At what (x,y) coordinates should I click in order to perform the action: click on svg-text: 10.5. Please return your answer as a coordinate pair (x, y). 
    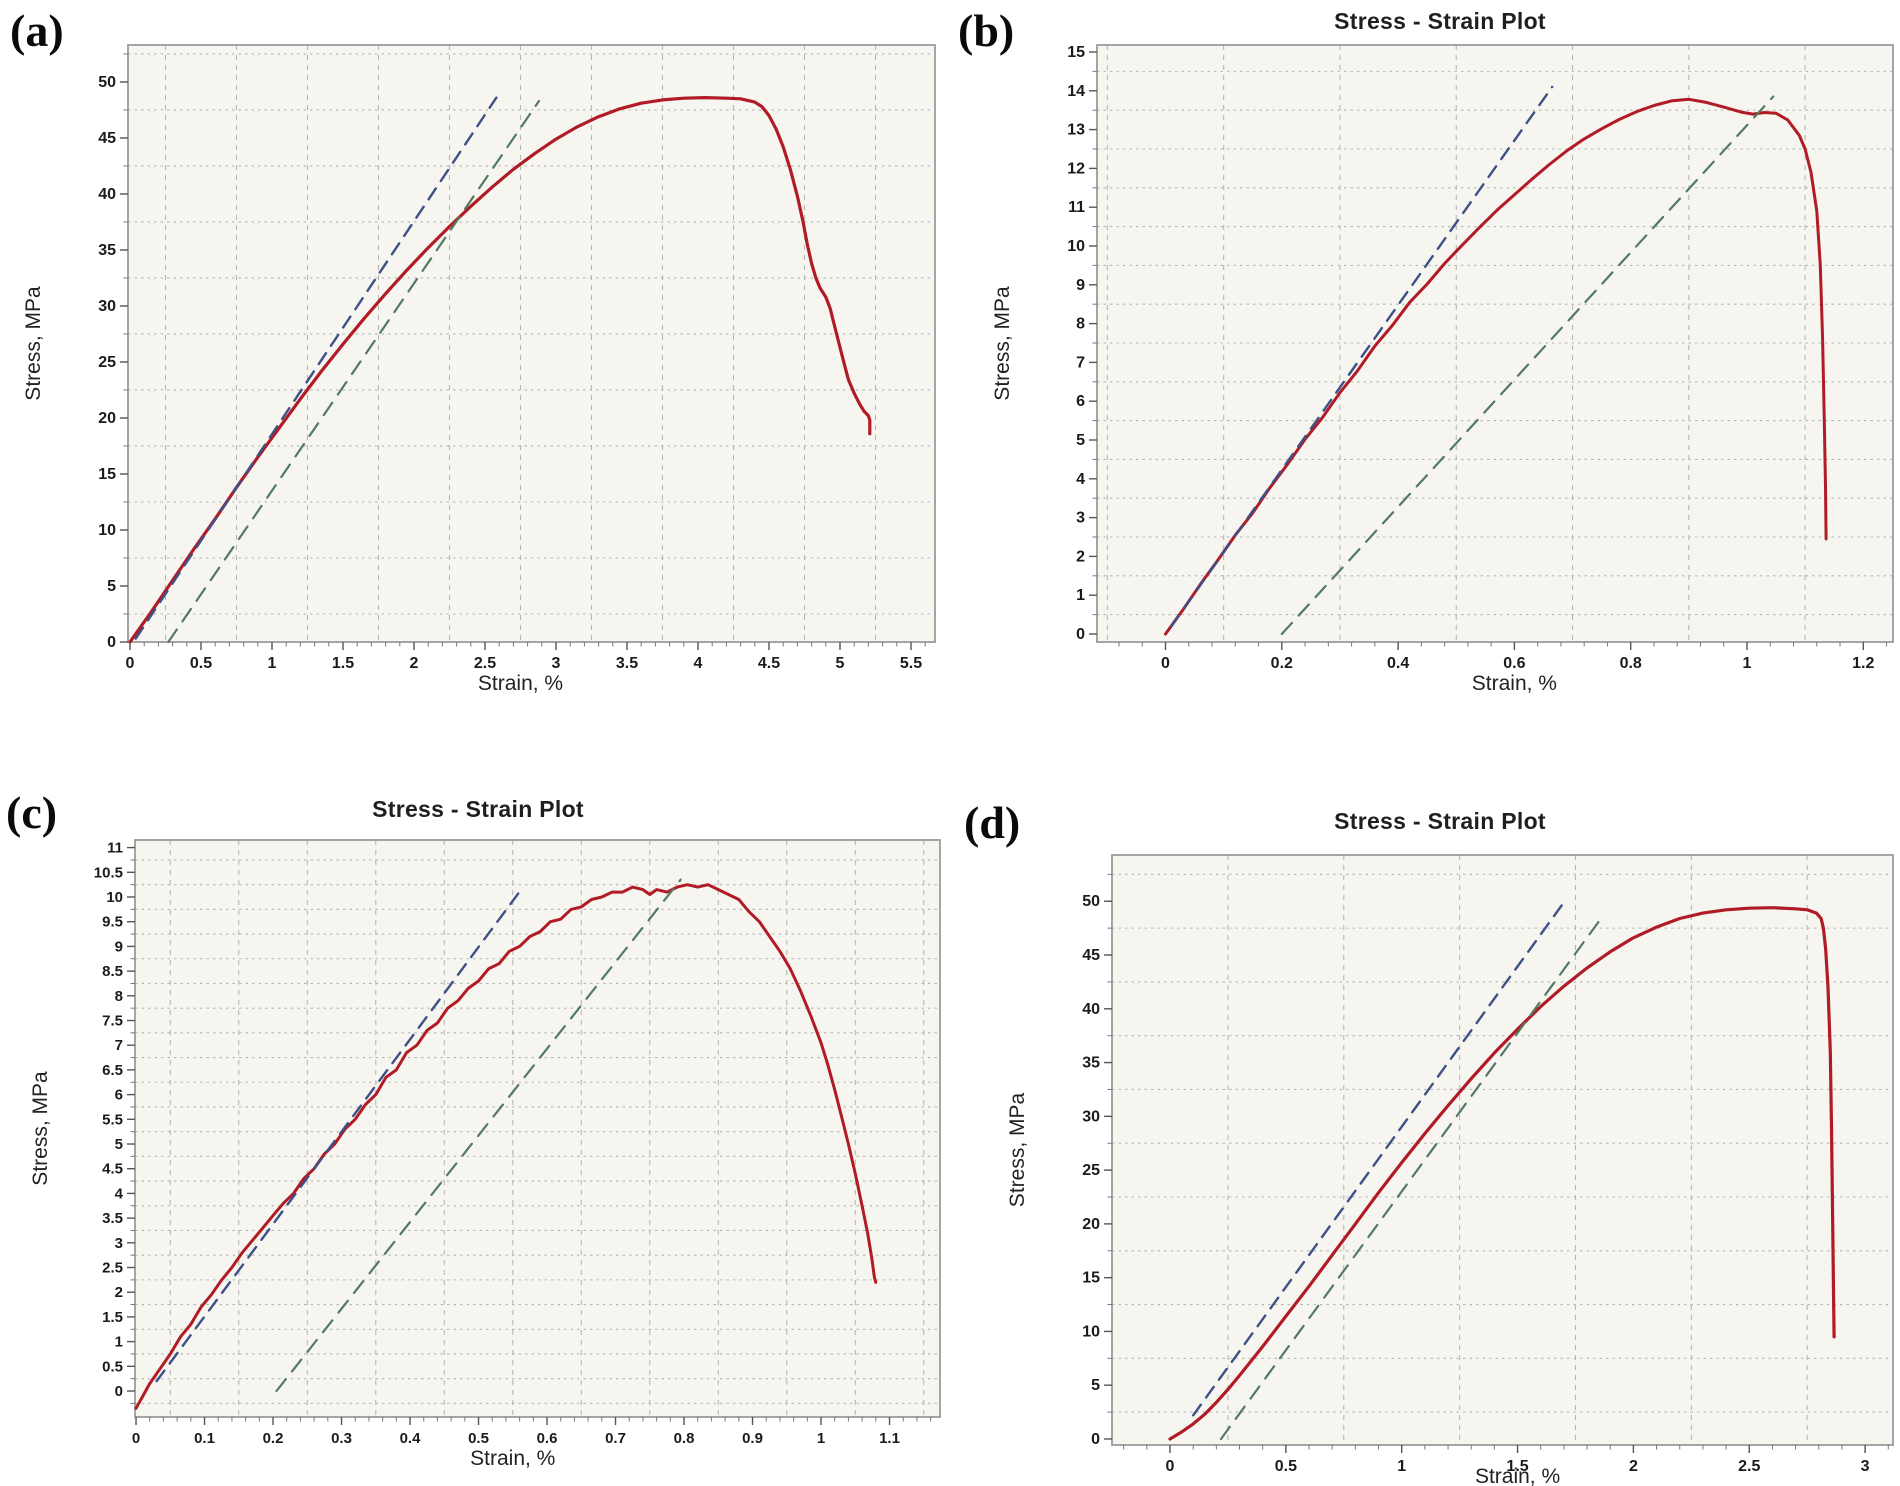
    Looking at the image, I should click on (108, 872).